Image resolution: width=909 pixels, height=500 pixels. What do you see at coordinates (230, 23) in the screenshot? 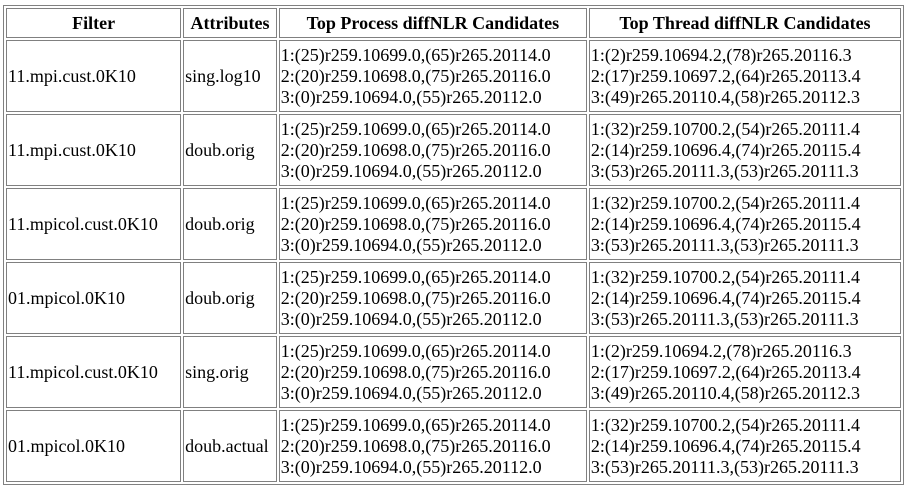
I see `header-attributes: Attributes` at bounding box center [230, 23].